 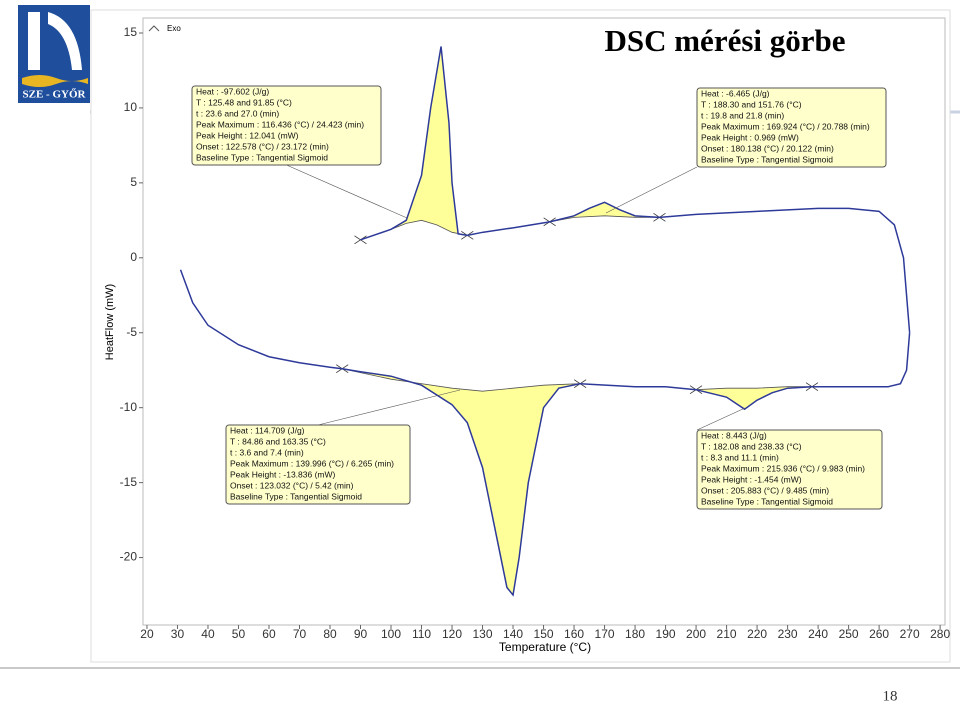 I want to click on y-axis-label: HeatFlow (mW), so click(x=110, y=322).